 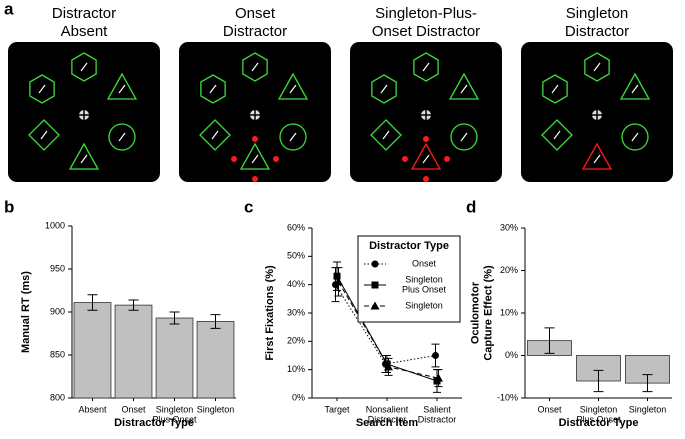 What do you see at coordinates (509, 312) in the screenshot?
I see `y-tick-label: 10%` at bounding box center [509, 312].